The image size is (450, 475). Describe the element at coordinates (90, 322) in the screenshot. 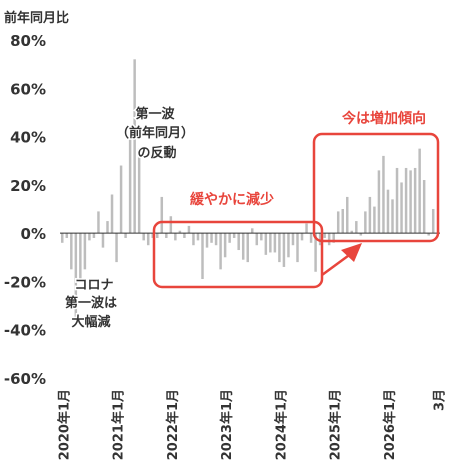

I see `annotation-line: 大幅減` at that location.